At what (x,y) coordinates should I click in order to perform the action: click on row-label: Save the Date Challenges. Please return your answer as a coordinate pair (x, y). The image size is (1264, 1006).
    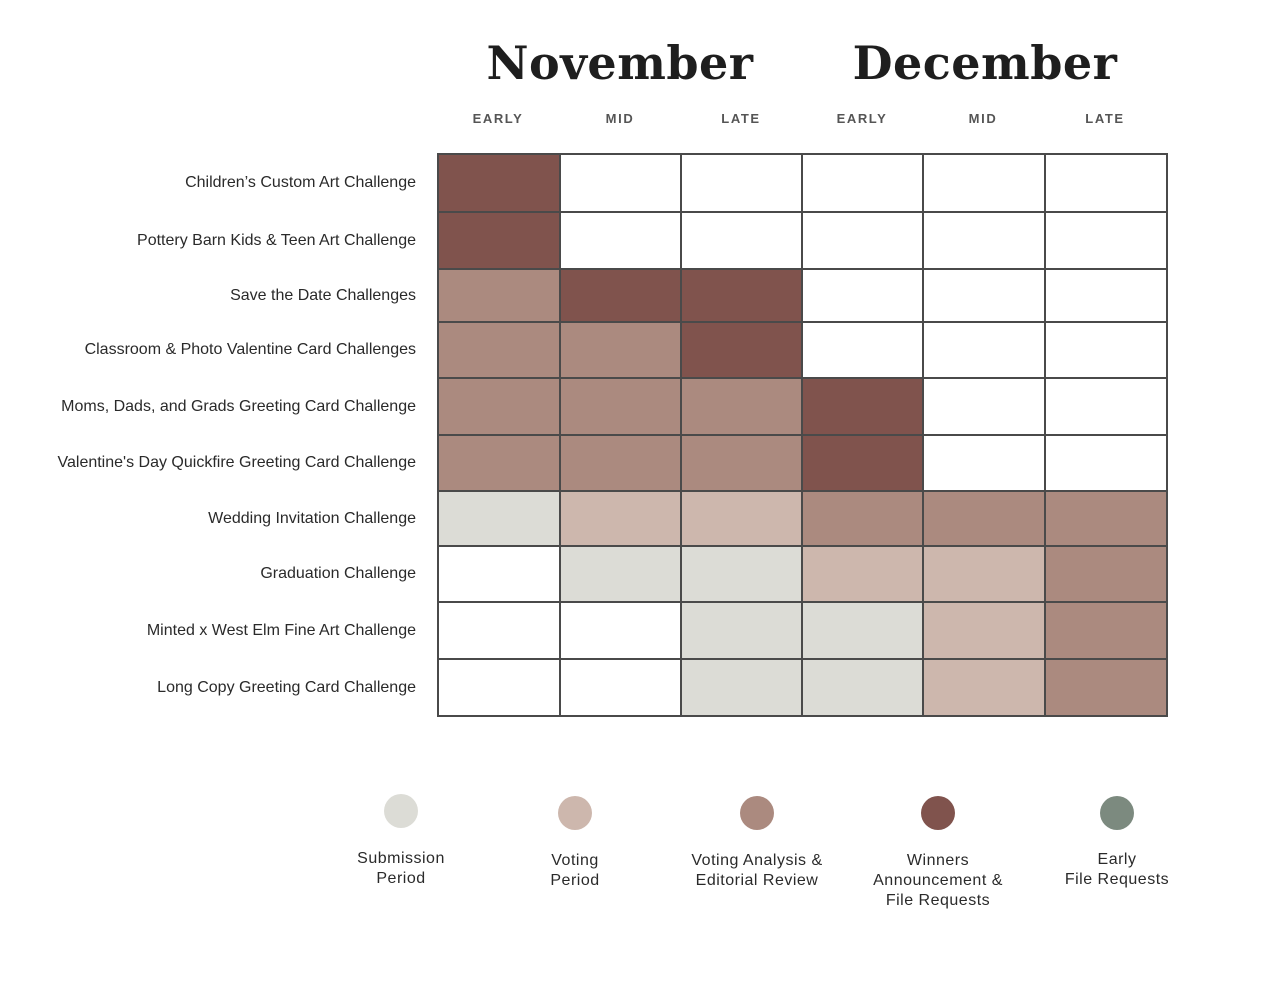
    Looking at the image, I should click on (323, 295).